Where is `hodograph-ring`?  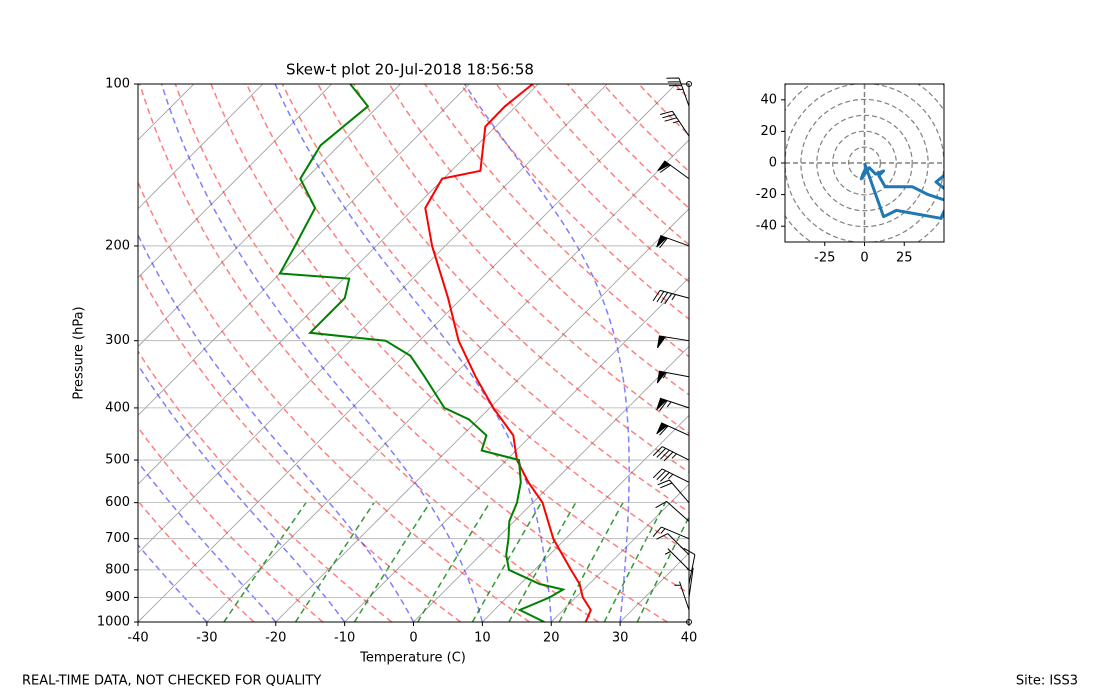
hodograph-ring is located at coordinates (864, 163).